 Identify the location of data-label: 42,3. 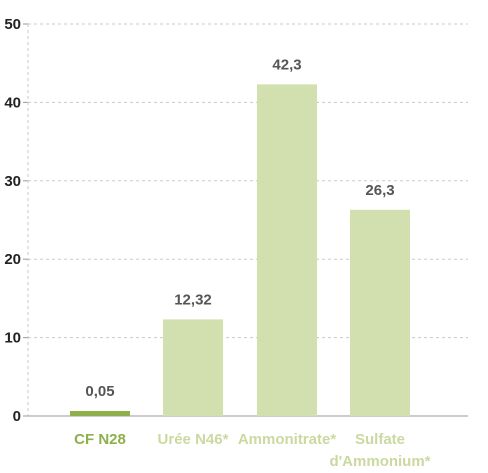
(286, 64).